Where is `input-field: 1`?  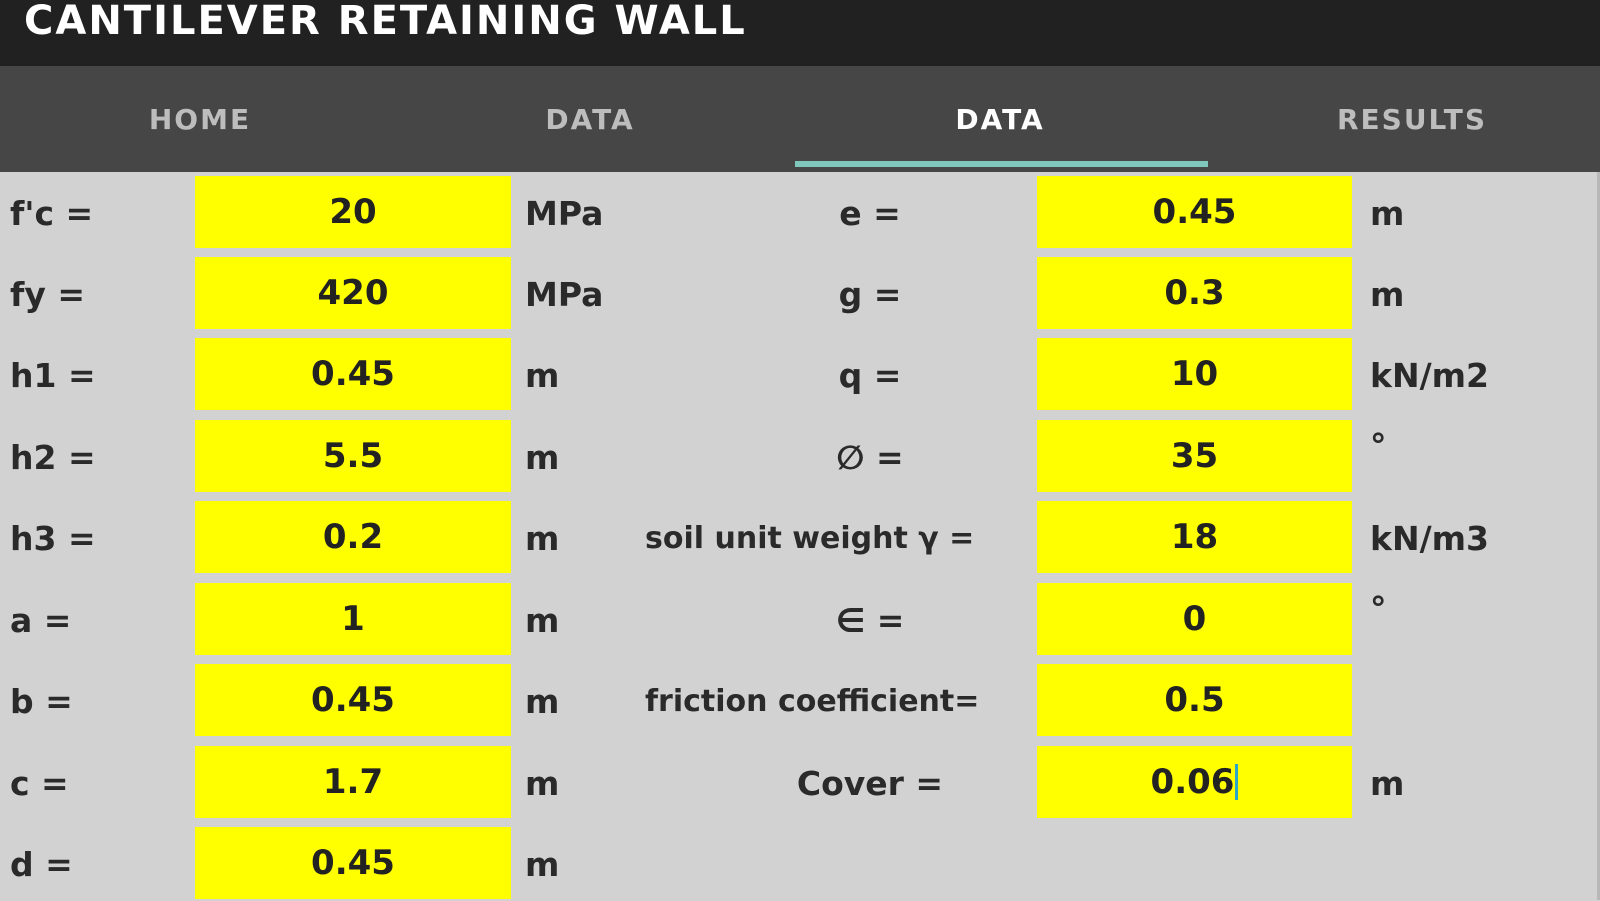 input-field: 1 is located at coordinates (353, 619).